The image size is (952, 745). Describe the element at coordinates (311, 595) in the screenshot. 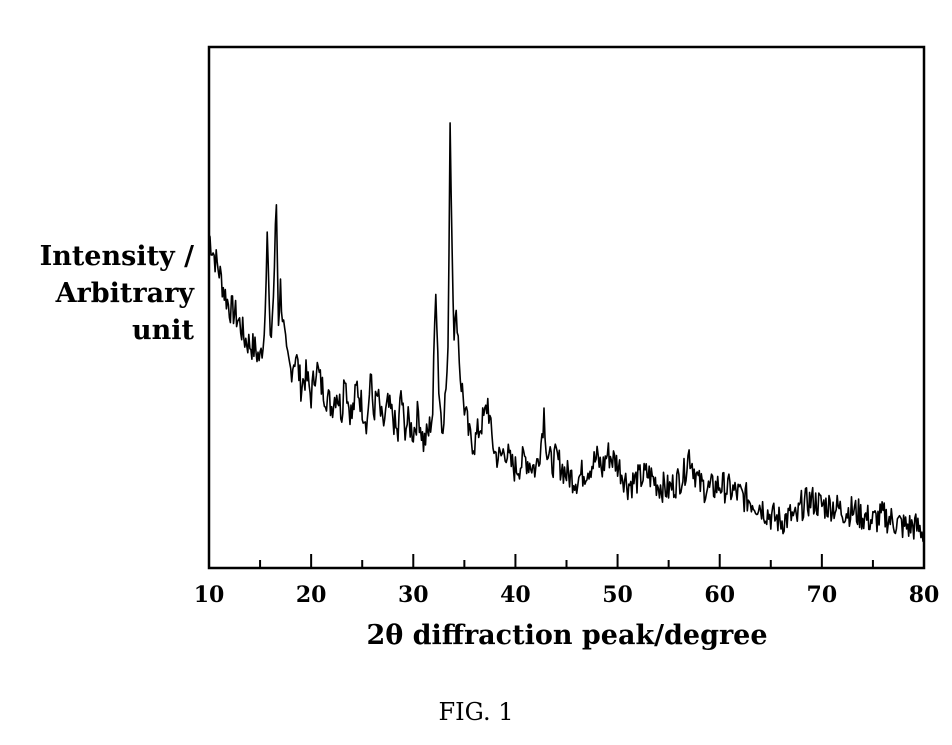

I see `x-tick-label-20: 20` at that location.